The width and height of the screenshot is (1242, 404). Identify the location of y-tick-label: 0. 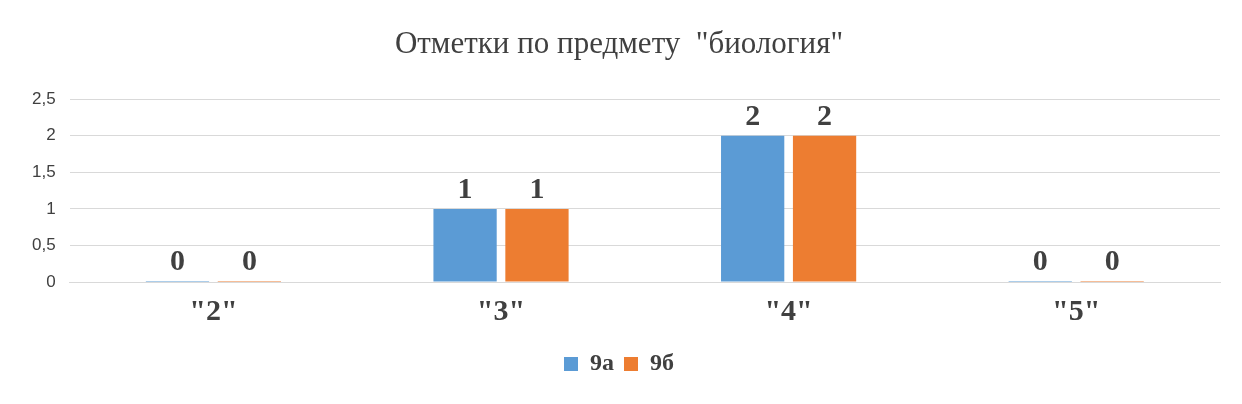
(51, 281).